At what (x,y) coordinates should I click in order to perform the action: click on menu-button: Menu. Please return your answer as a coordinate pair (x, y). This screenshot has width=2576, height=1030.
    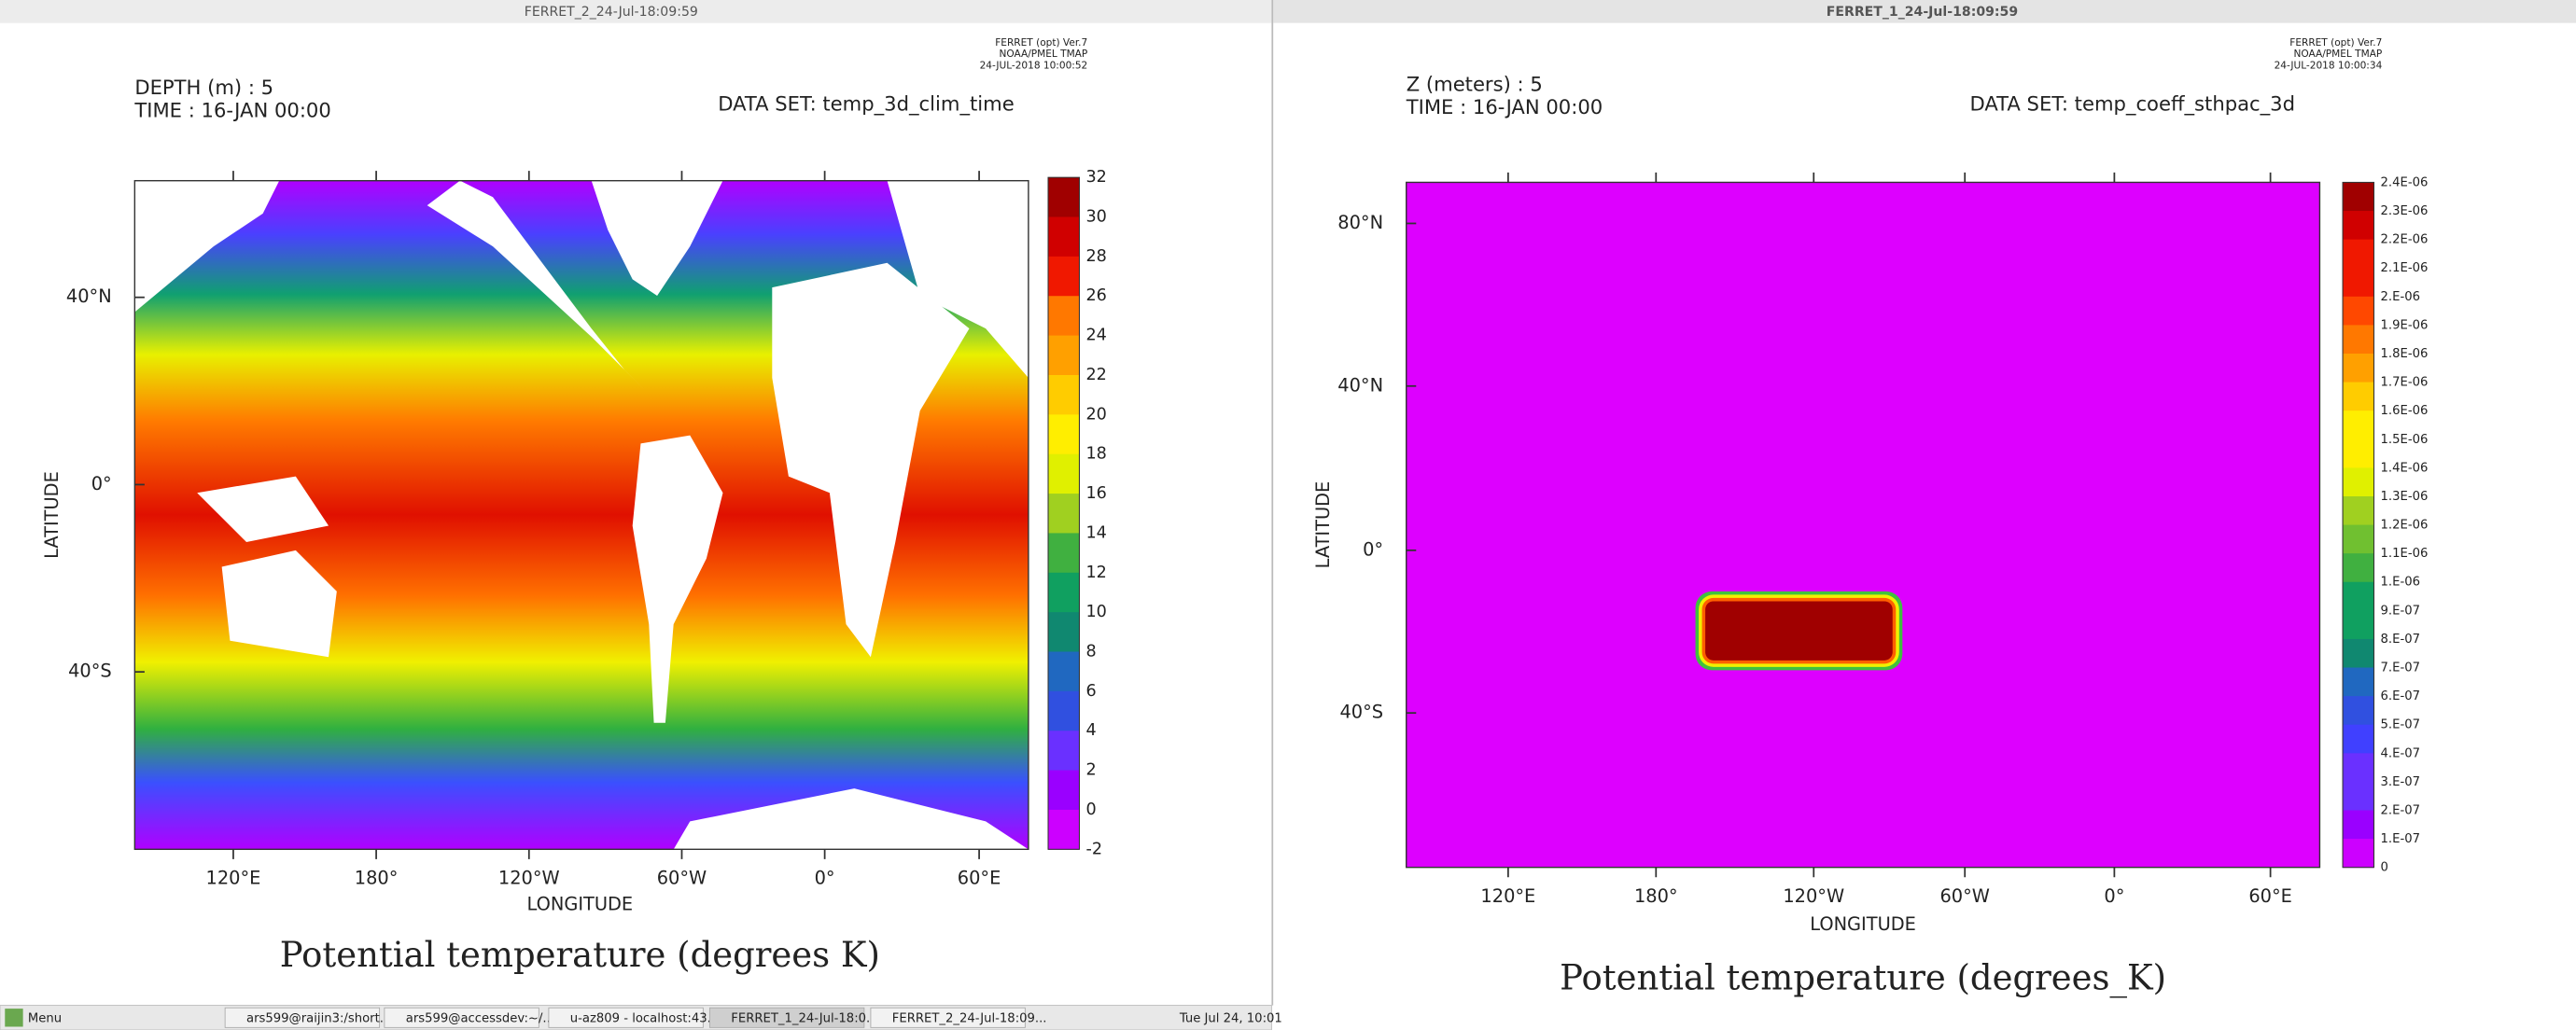
    Looking at the image, I should click on (45, 1019).